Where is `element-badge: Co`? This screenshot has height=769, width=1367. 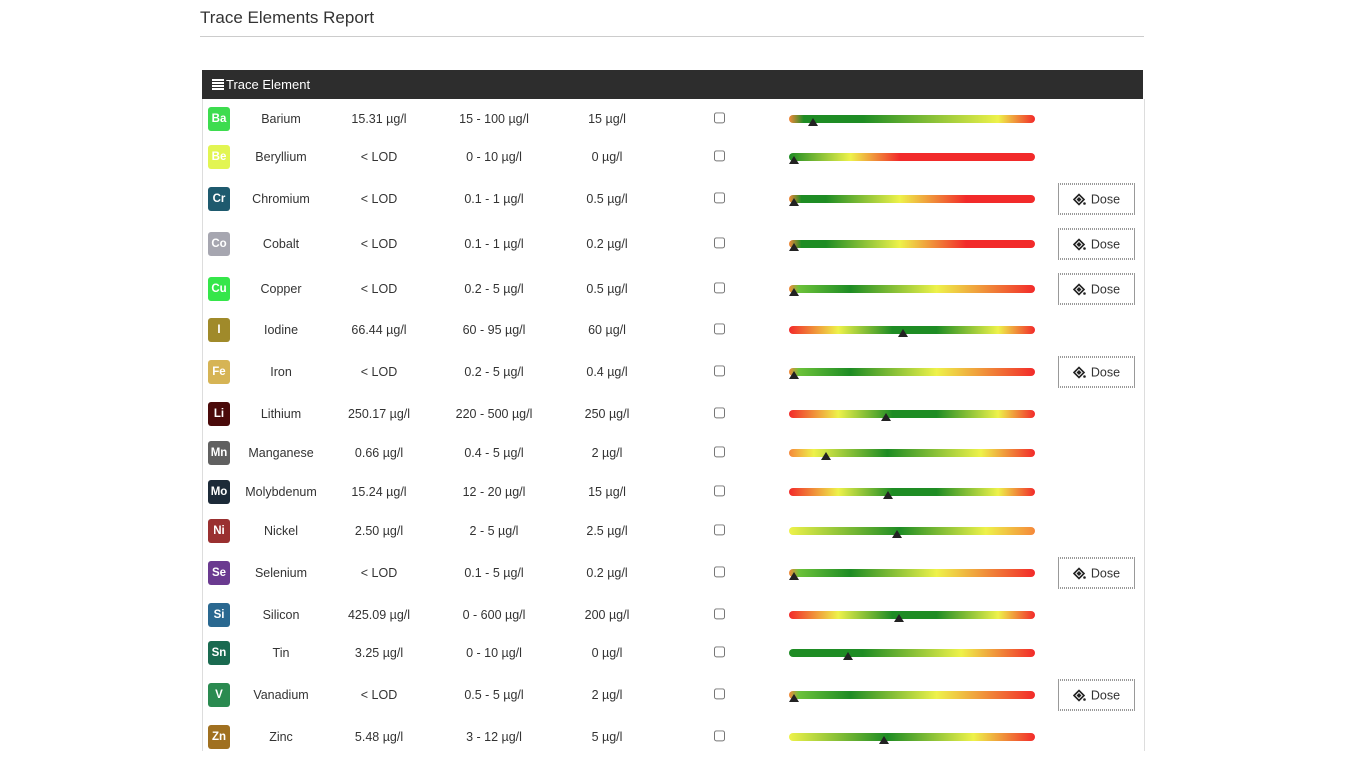
element-badge: Co is located at coordinates (219, 244).